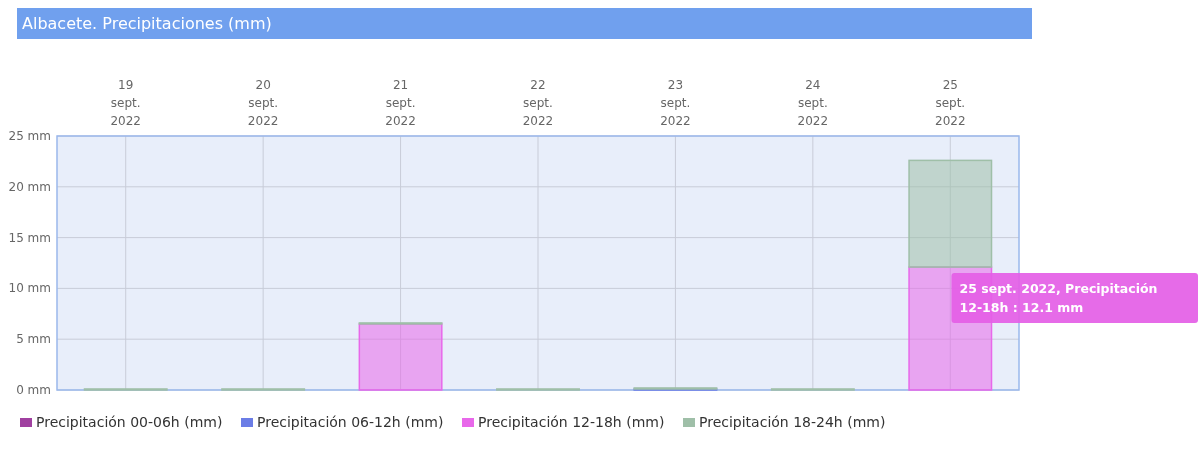 Image resolution: width=1200 pixels, height=469 pixels. What do you see at coordinates (538, 103) in the screenshot?
I see `x-tick-label: 22 sept. 2022` at bounding box center [538, 103].